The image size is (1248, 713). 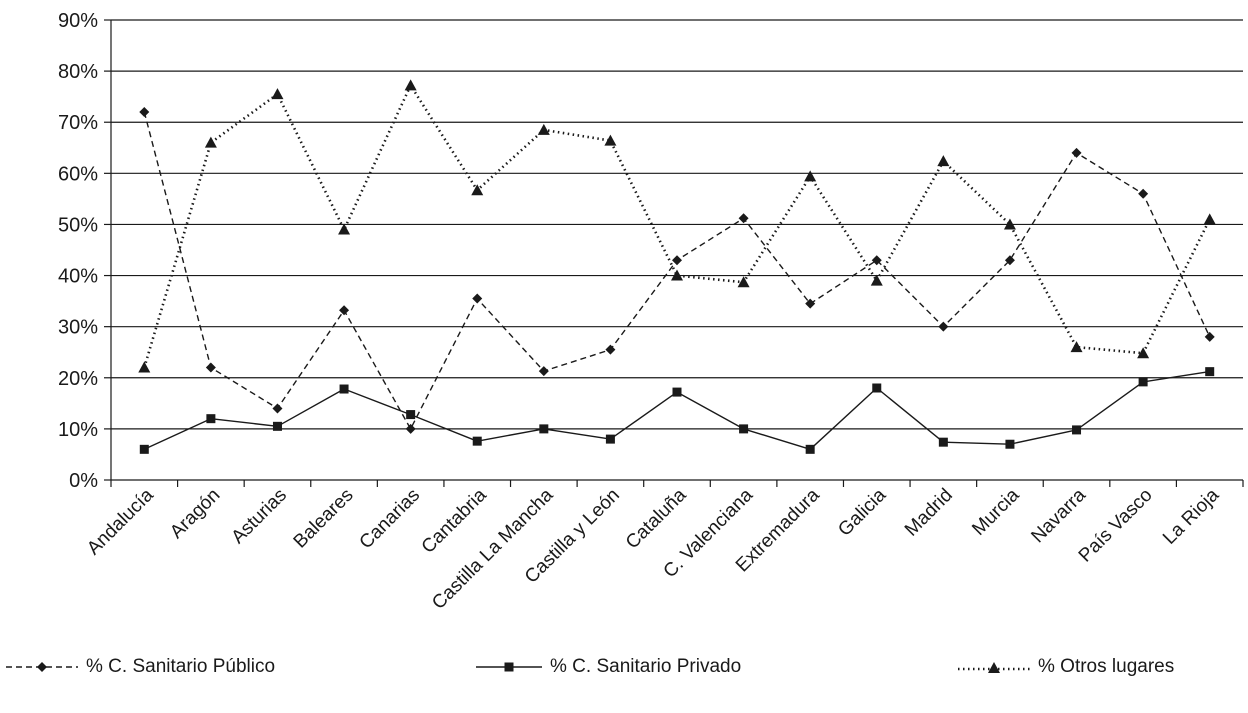 What do you see at coordinates (78, 174) in the screenshot?
I see `y-tick-label: 60%` at bounding box center [78, 174].